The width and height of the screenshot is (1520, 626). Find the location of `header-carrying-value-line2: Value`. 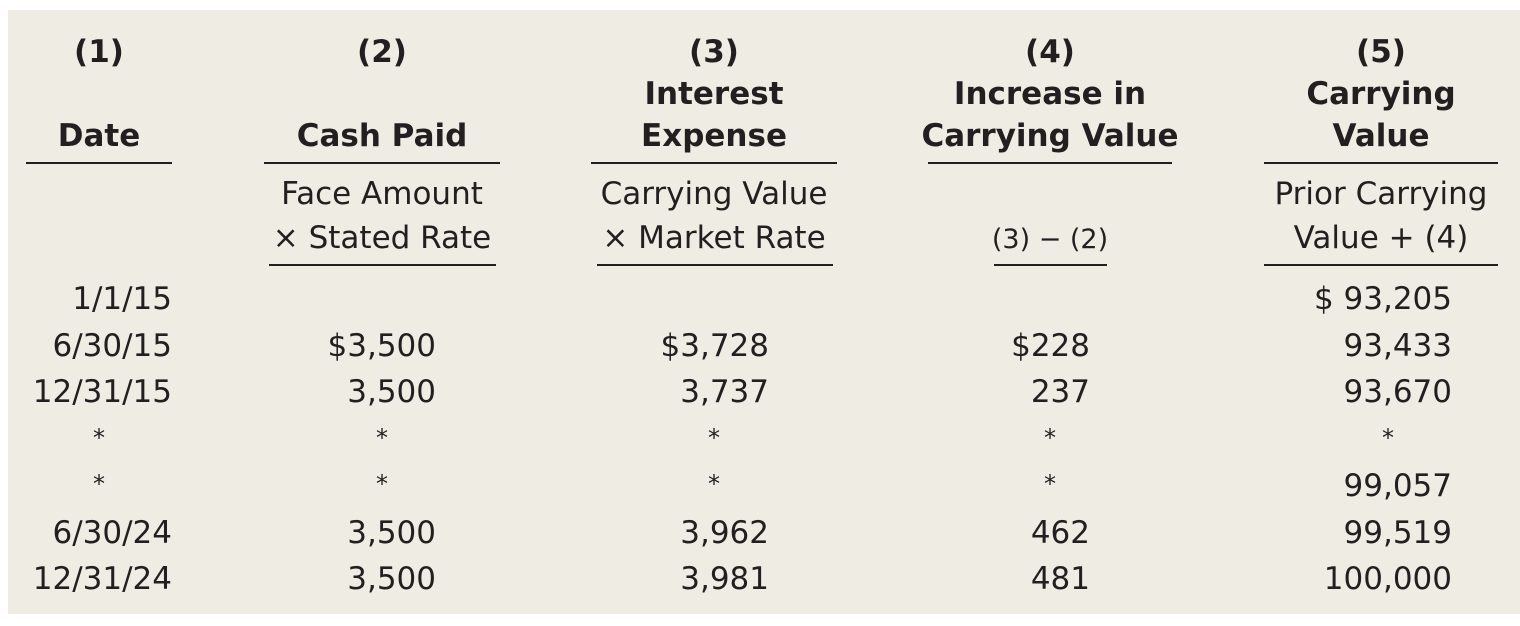

header-carrying-value-line2: Value is located at coordinates (1381, 136).